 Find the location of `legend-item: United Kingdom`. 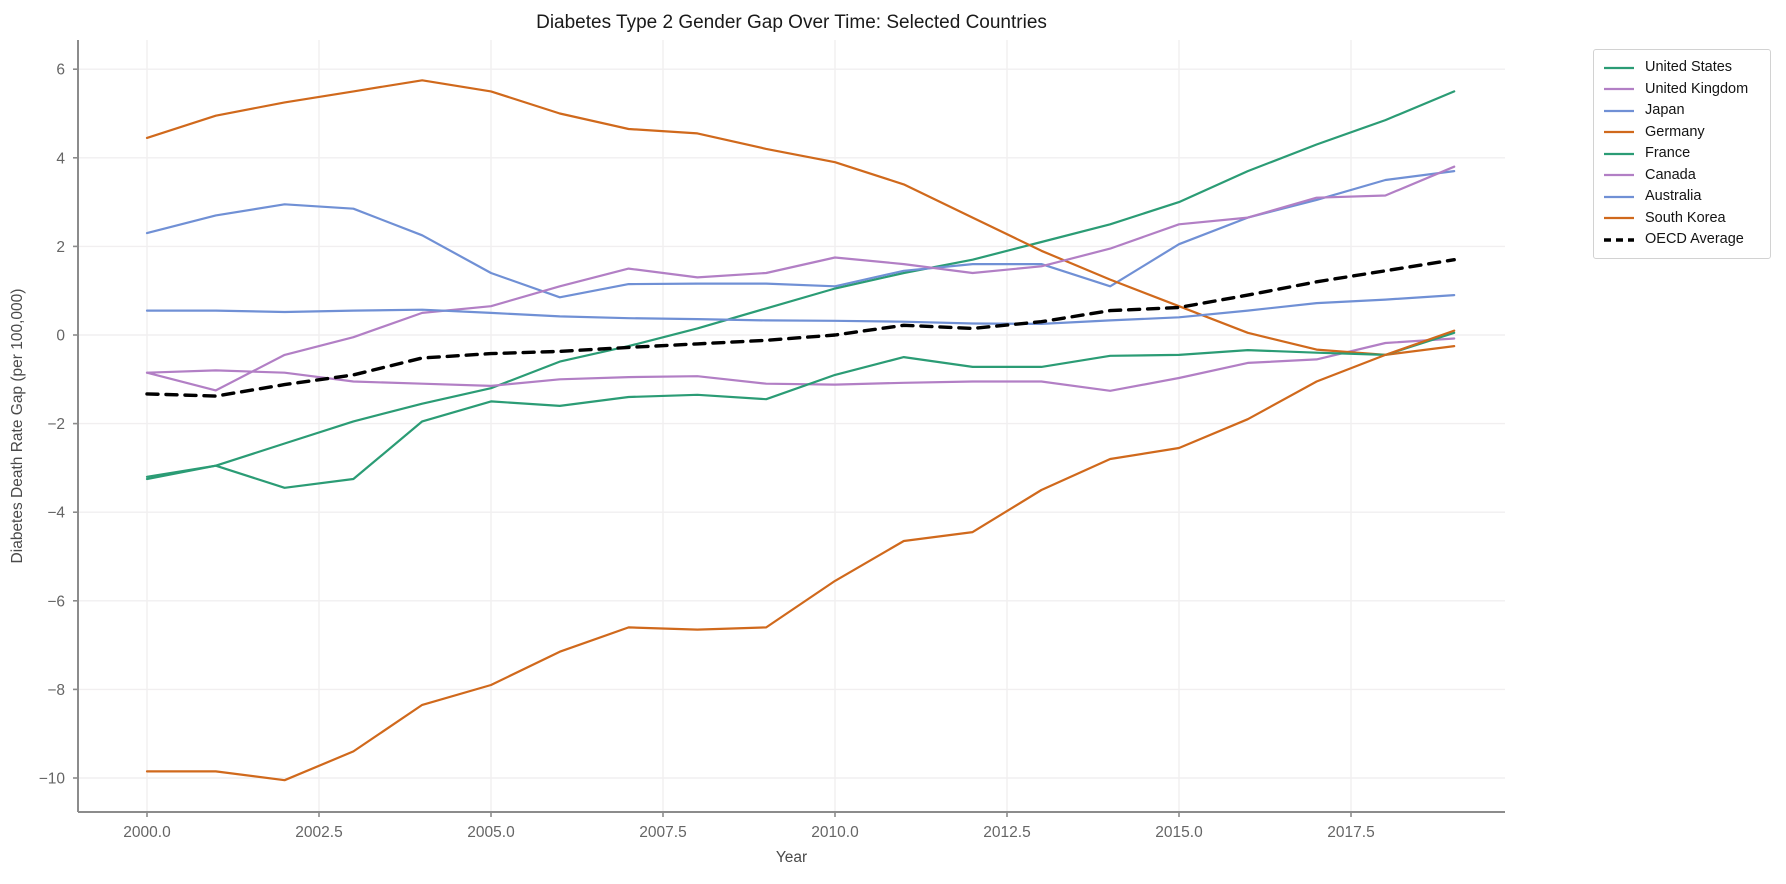

legend-item: United Kingdom is located at coordinates (1681, 90).